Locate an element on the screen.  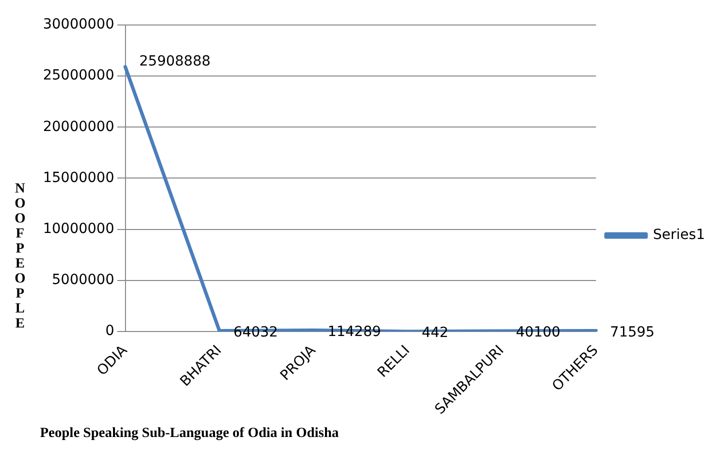
data-label: 25908888 is located at coordinates (175, 61).